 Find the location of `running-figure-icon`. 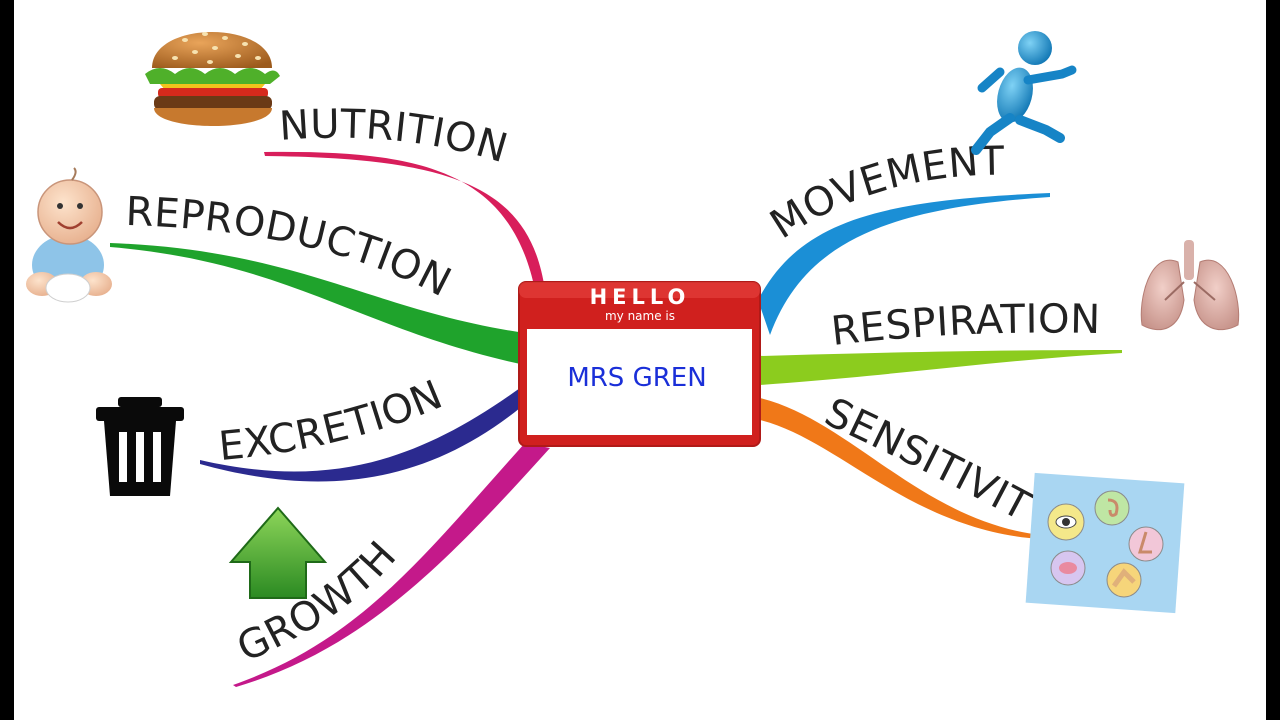

running-figure-icon is located at coordinates (1024, 93).